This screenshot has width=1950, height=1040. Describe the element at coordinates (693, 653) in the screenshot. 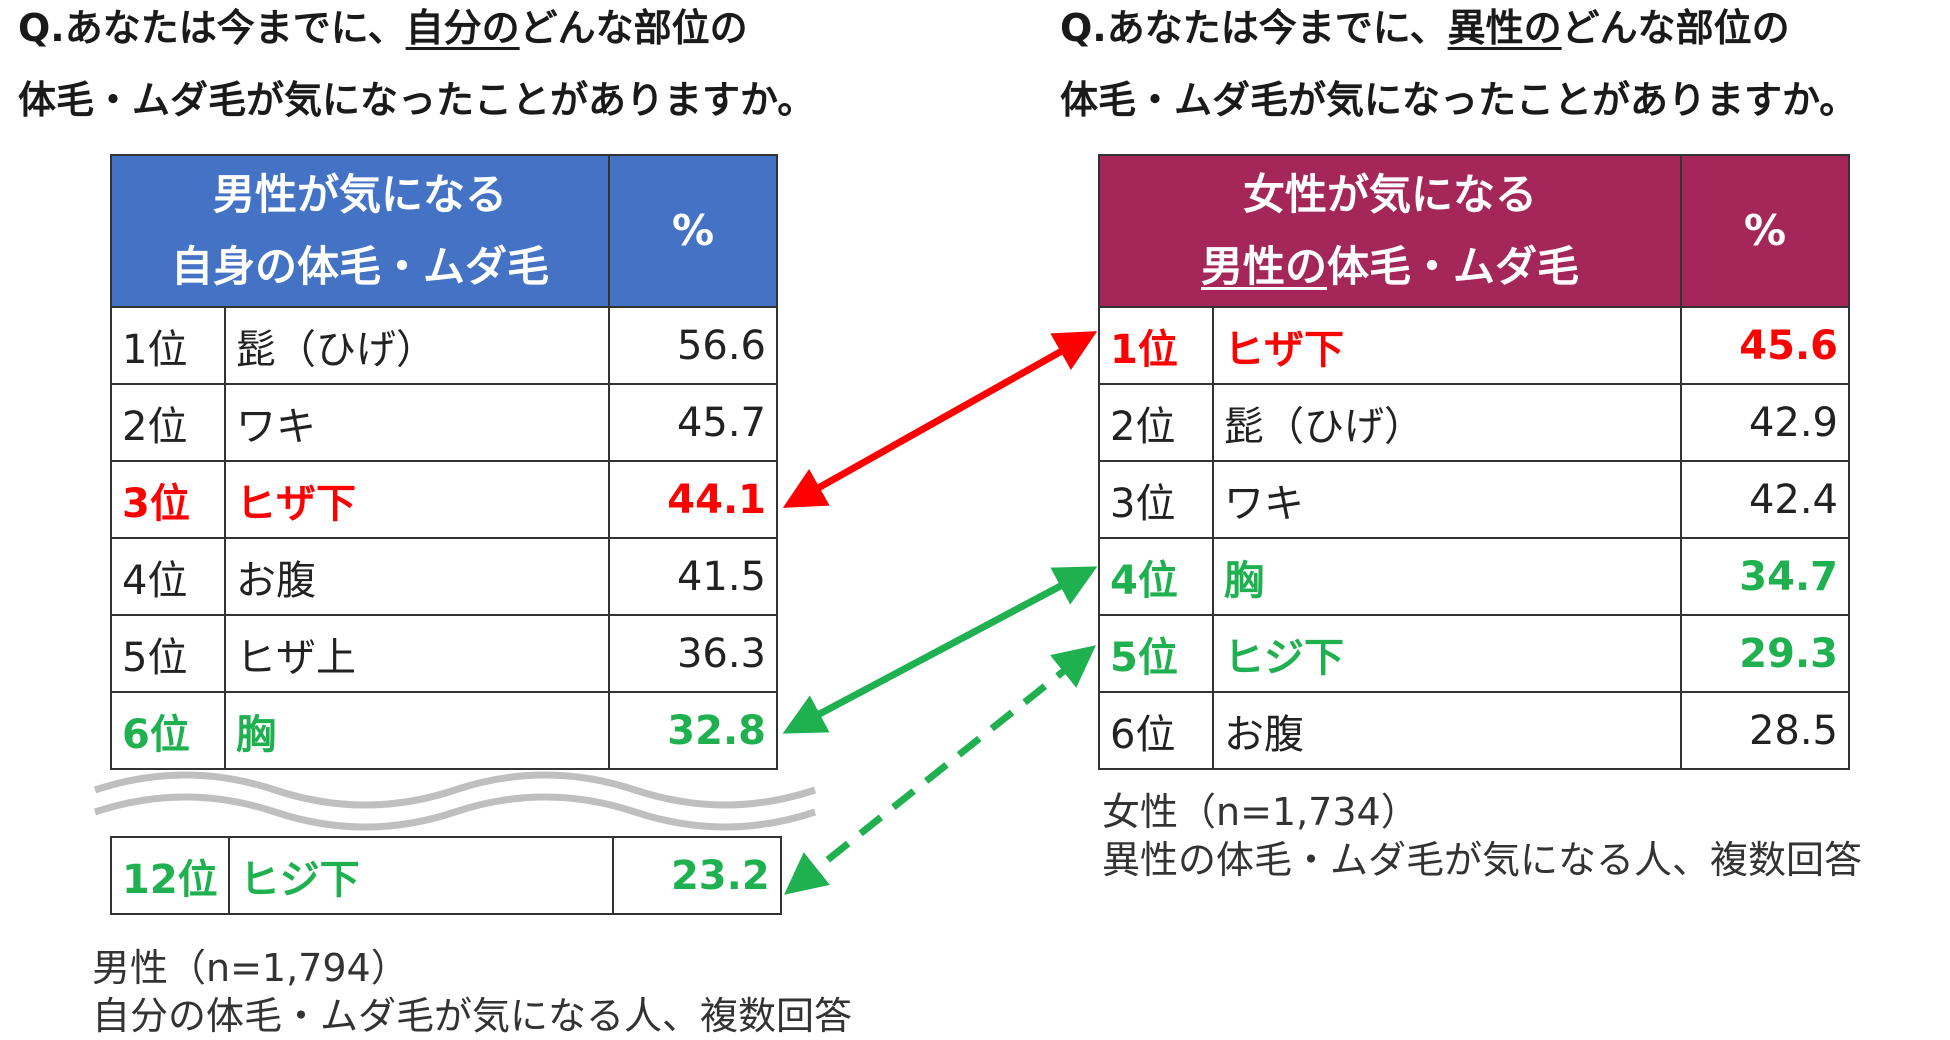

I see `pct-cell: 36.3` at that location.